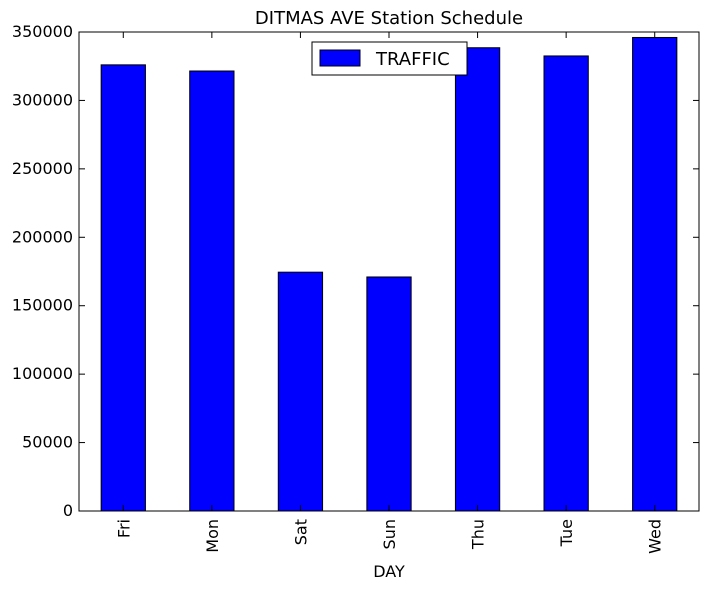 This screenshot has width=709, height=589. What do you see at coordinates (123, 288) in the screenshot?
I see `bar-fri` at bounding box center [123, 288].